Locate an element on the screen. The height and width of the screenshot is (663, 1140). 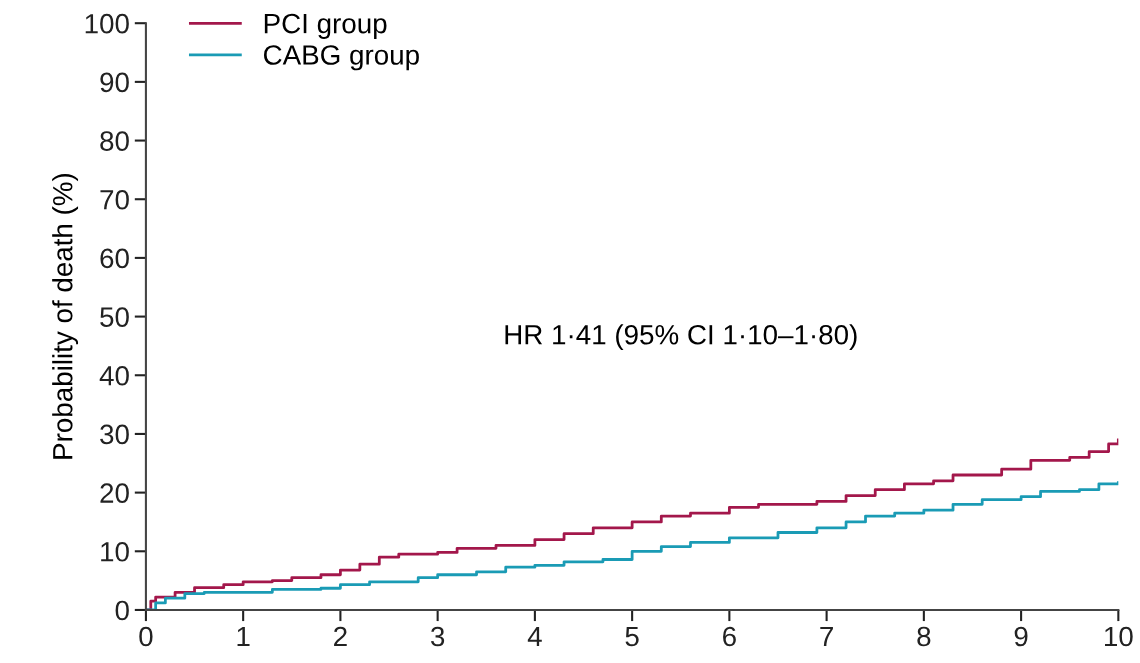
y-axis-title: Probability of death (%) is located at coordinates (65, 316).